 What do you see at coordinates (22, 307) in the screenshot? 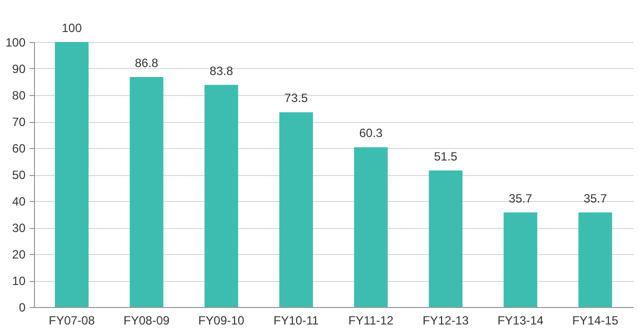
I see `y-tick-label: 0` at bounding box center [22, 307].